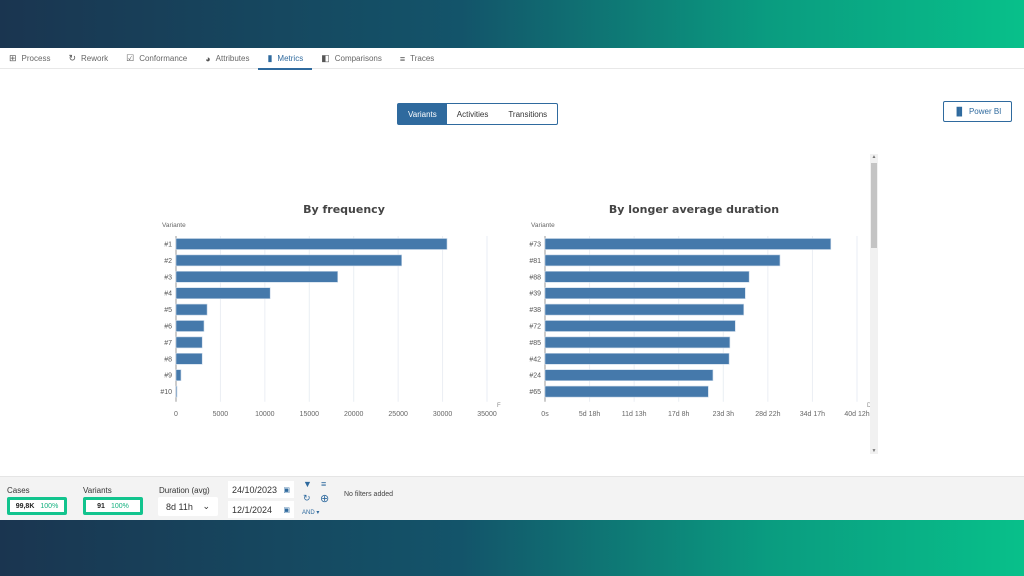 This screenshot has height=576, width=1024. Describe the element at coordinates (72, 58) in the screenshot. I see `rework-icon: ↻` at that location.